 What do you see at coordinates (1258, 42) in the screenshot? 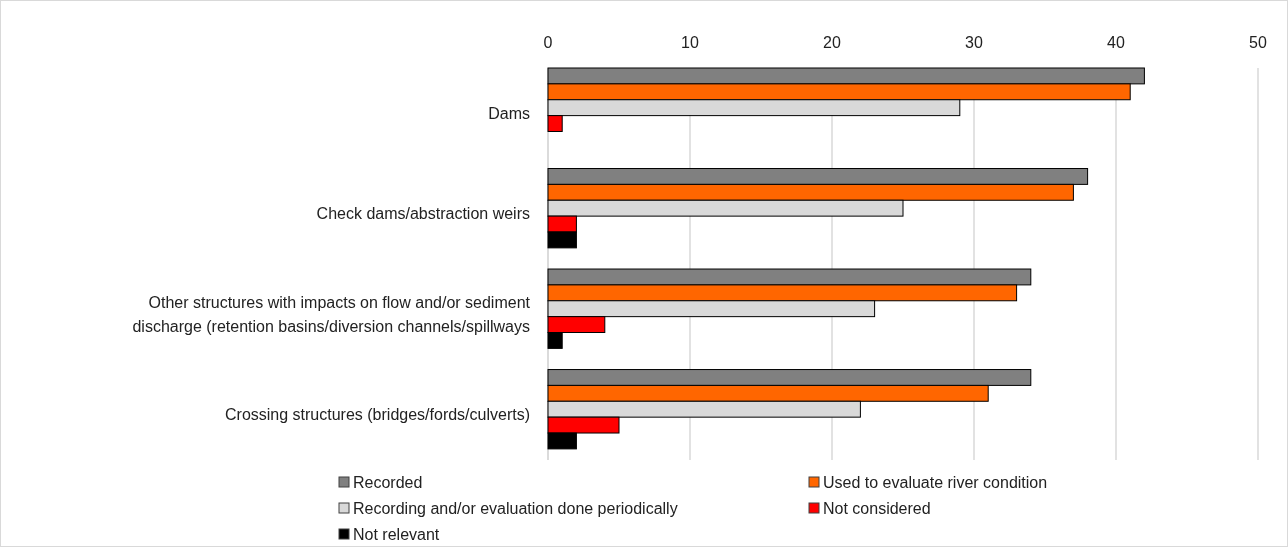
I see `x-tick-label: 50` at bounding box center [1258, 42].